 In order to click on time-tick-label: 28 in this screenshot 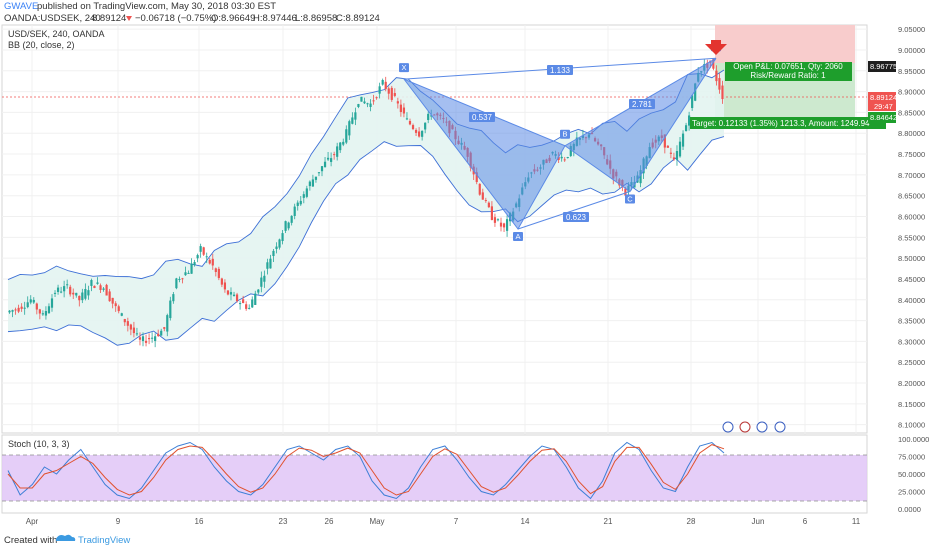, I will do `click(691, 521)`.